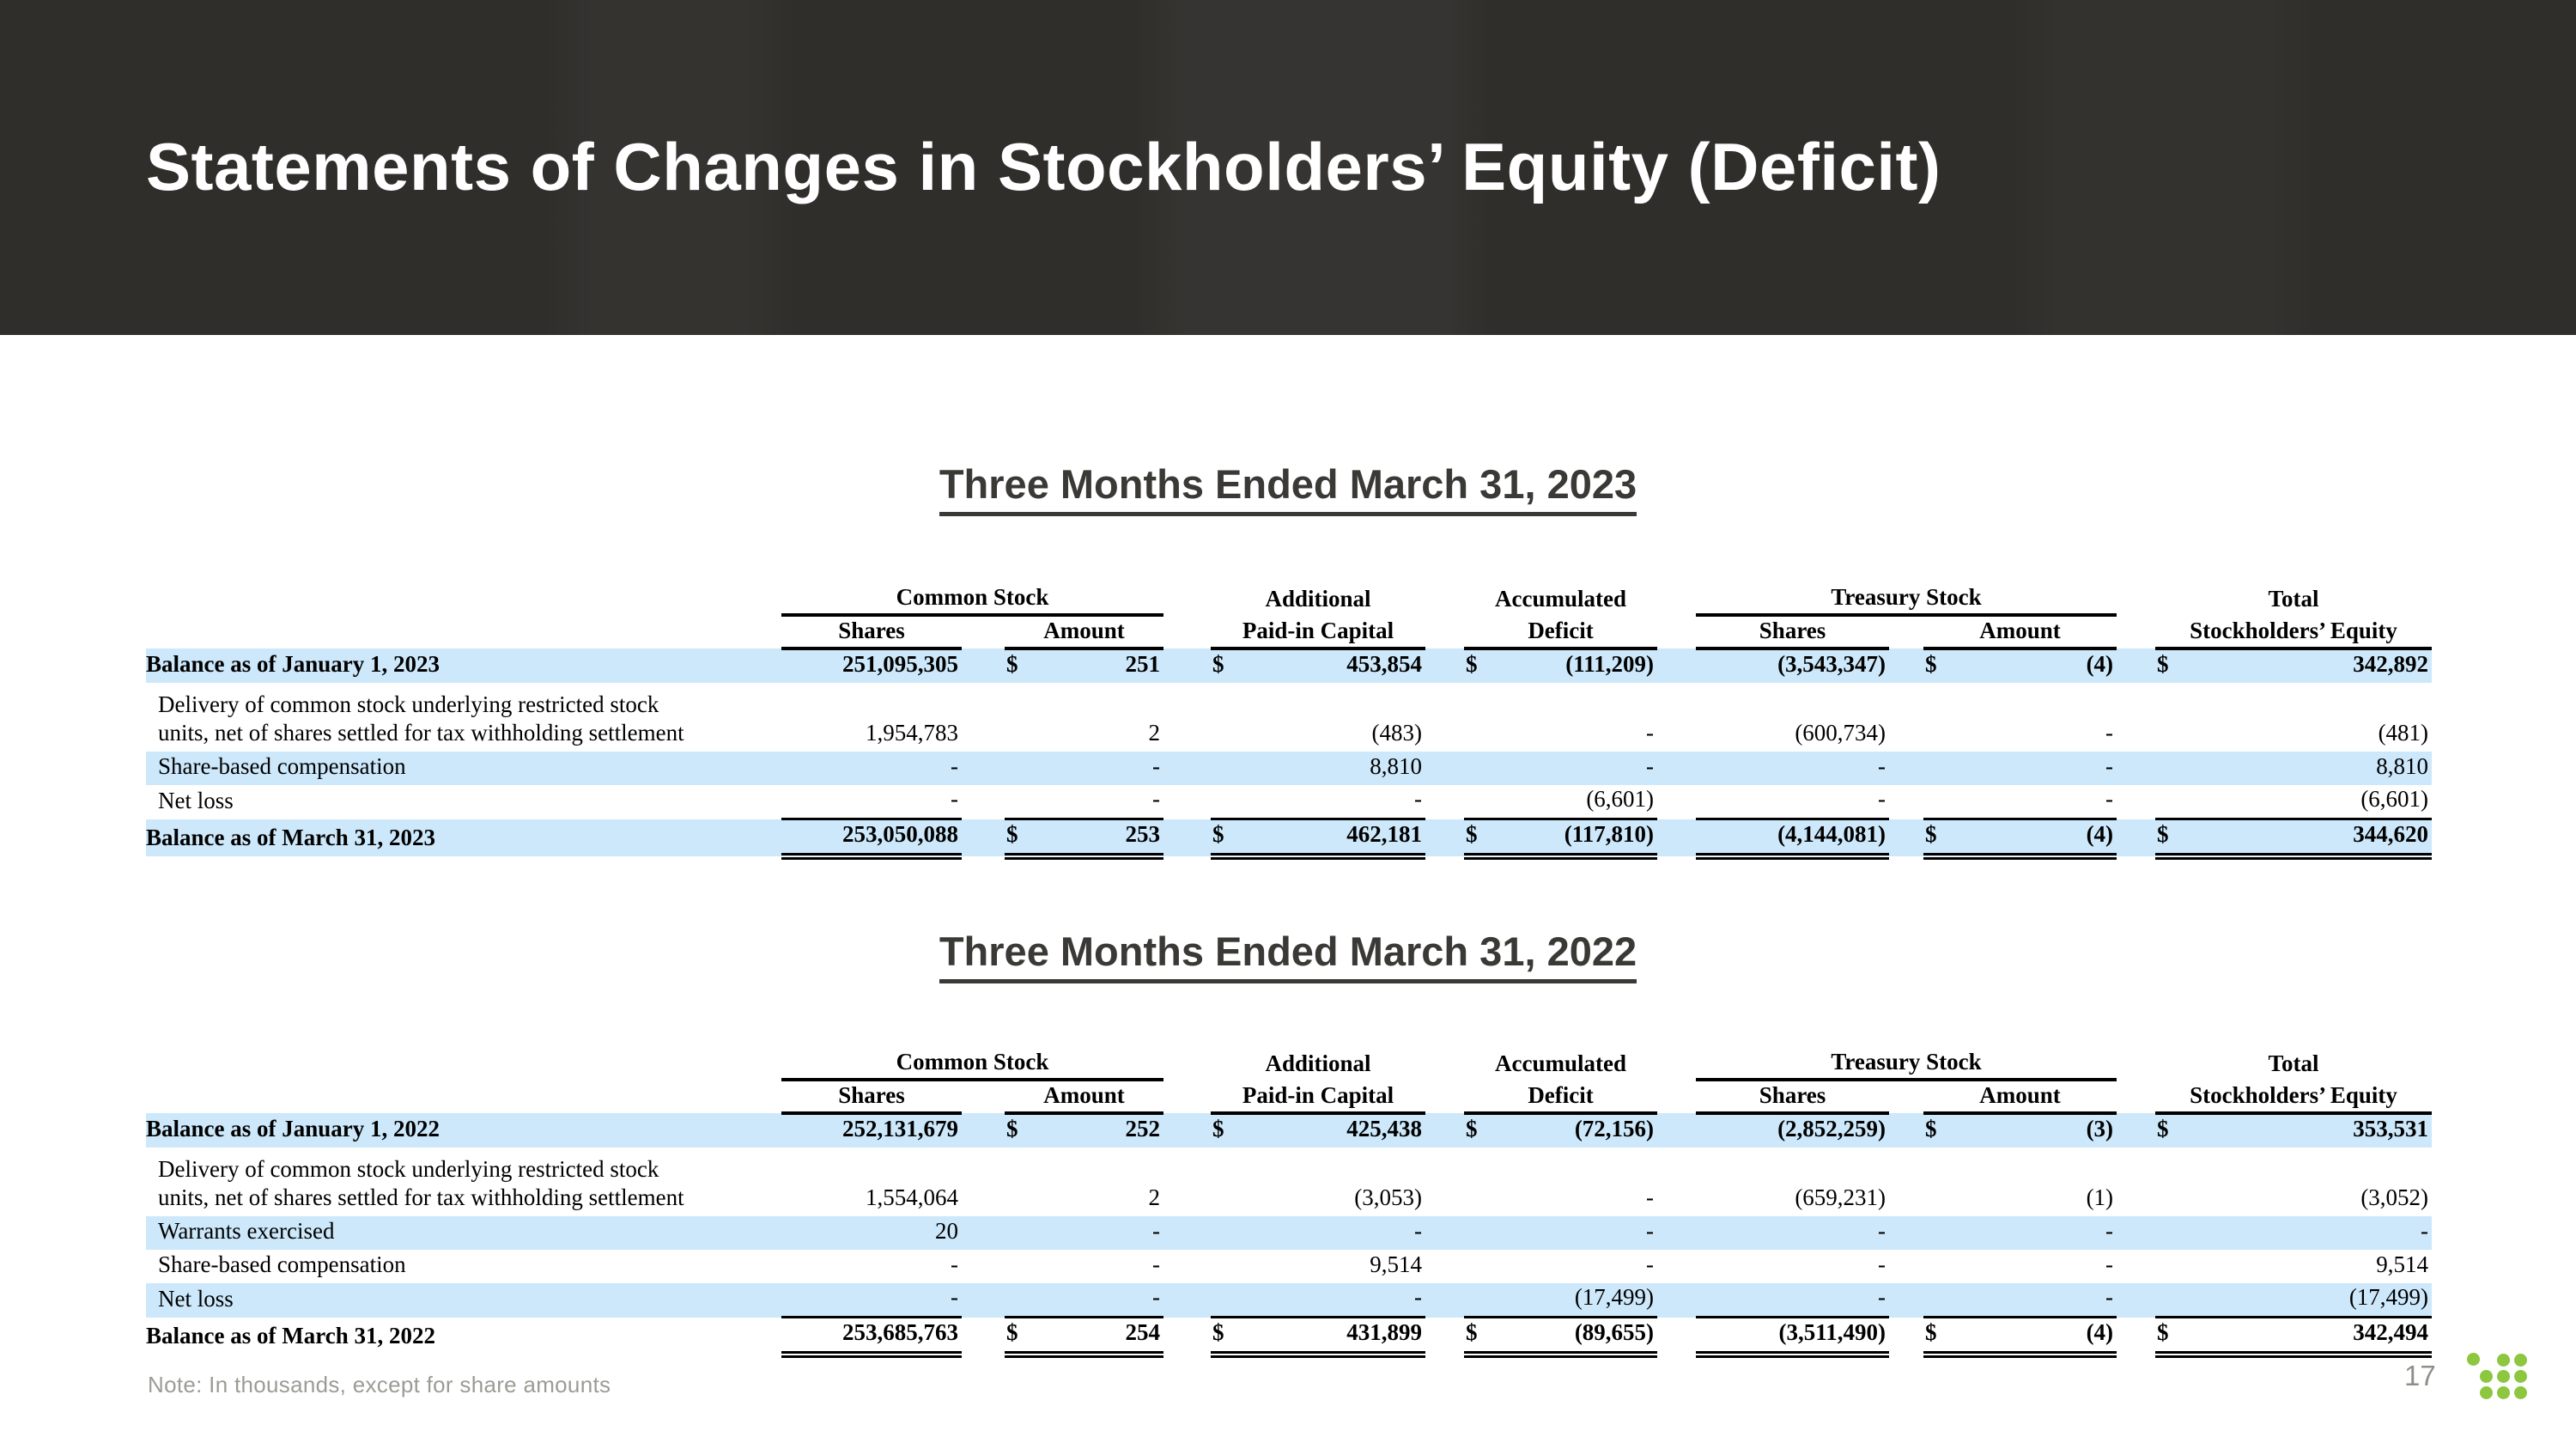 This screenshot has width=2576, height=1449. I want to click on cell-value: (17,499), so click(1614, 1297).